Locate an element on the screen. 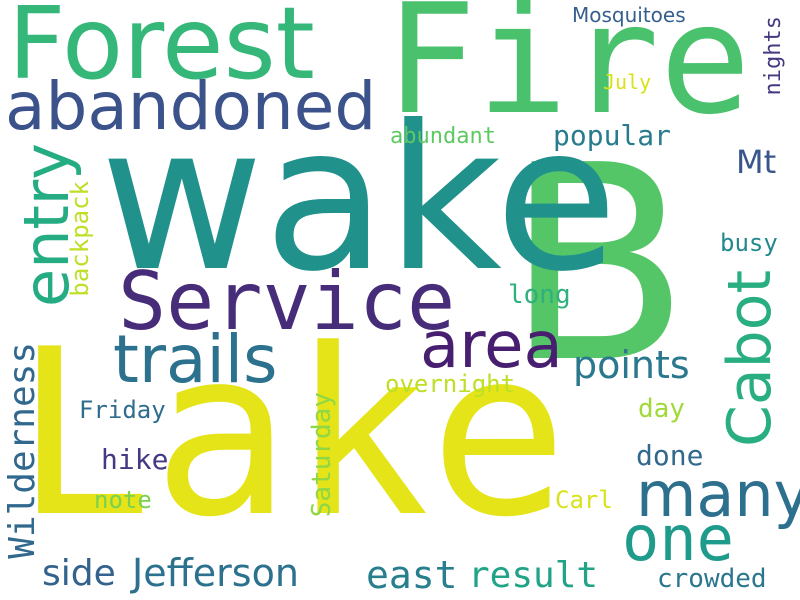 This screenshot has width=800, height=600. word-east: east is located at coordinates (412, 575).